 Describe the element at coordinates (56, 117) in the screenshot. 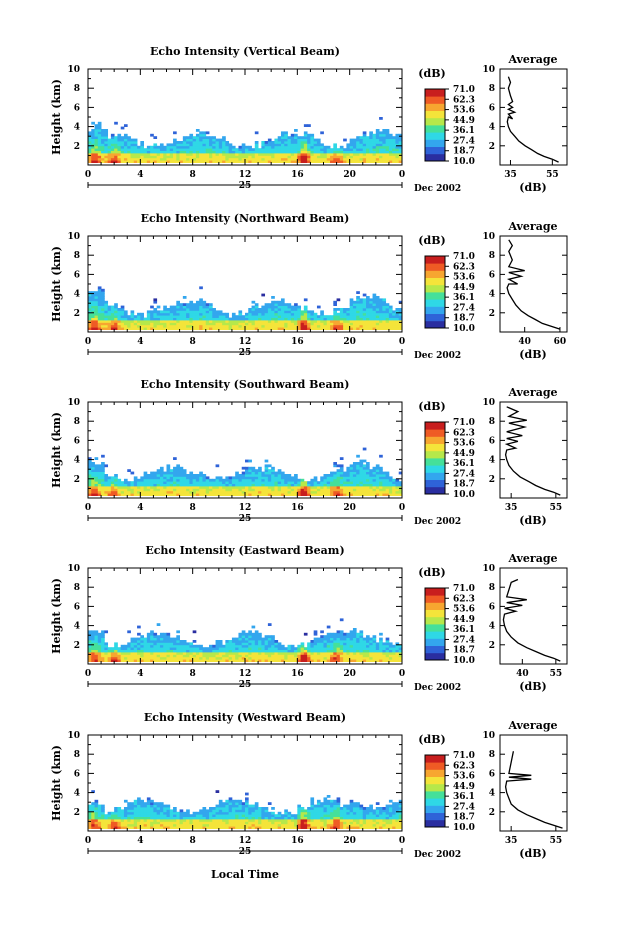

I see `y-axis-label: Height (km)` at that location.